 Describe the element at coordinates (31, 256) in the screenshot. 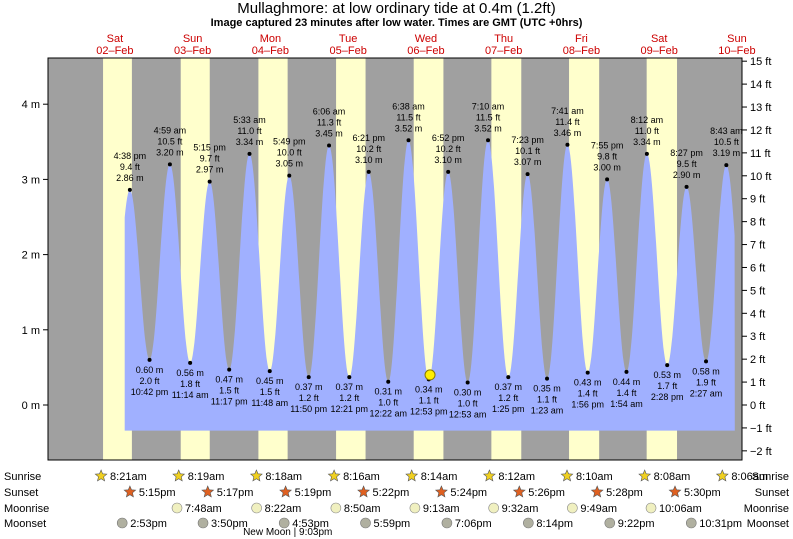

I see `left-axis-tick-label: 2 m` at that location.